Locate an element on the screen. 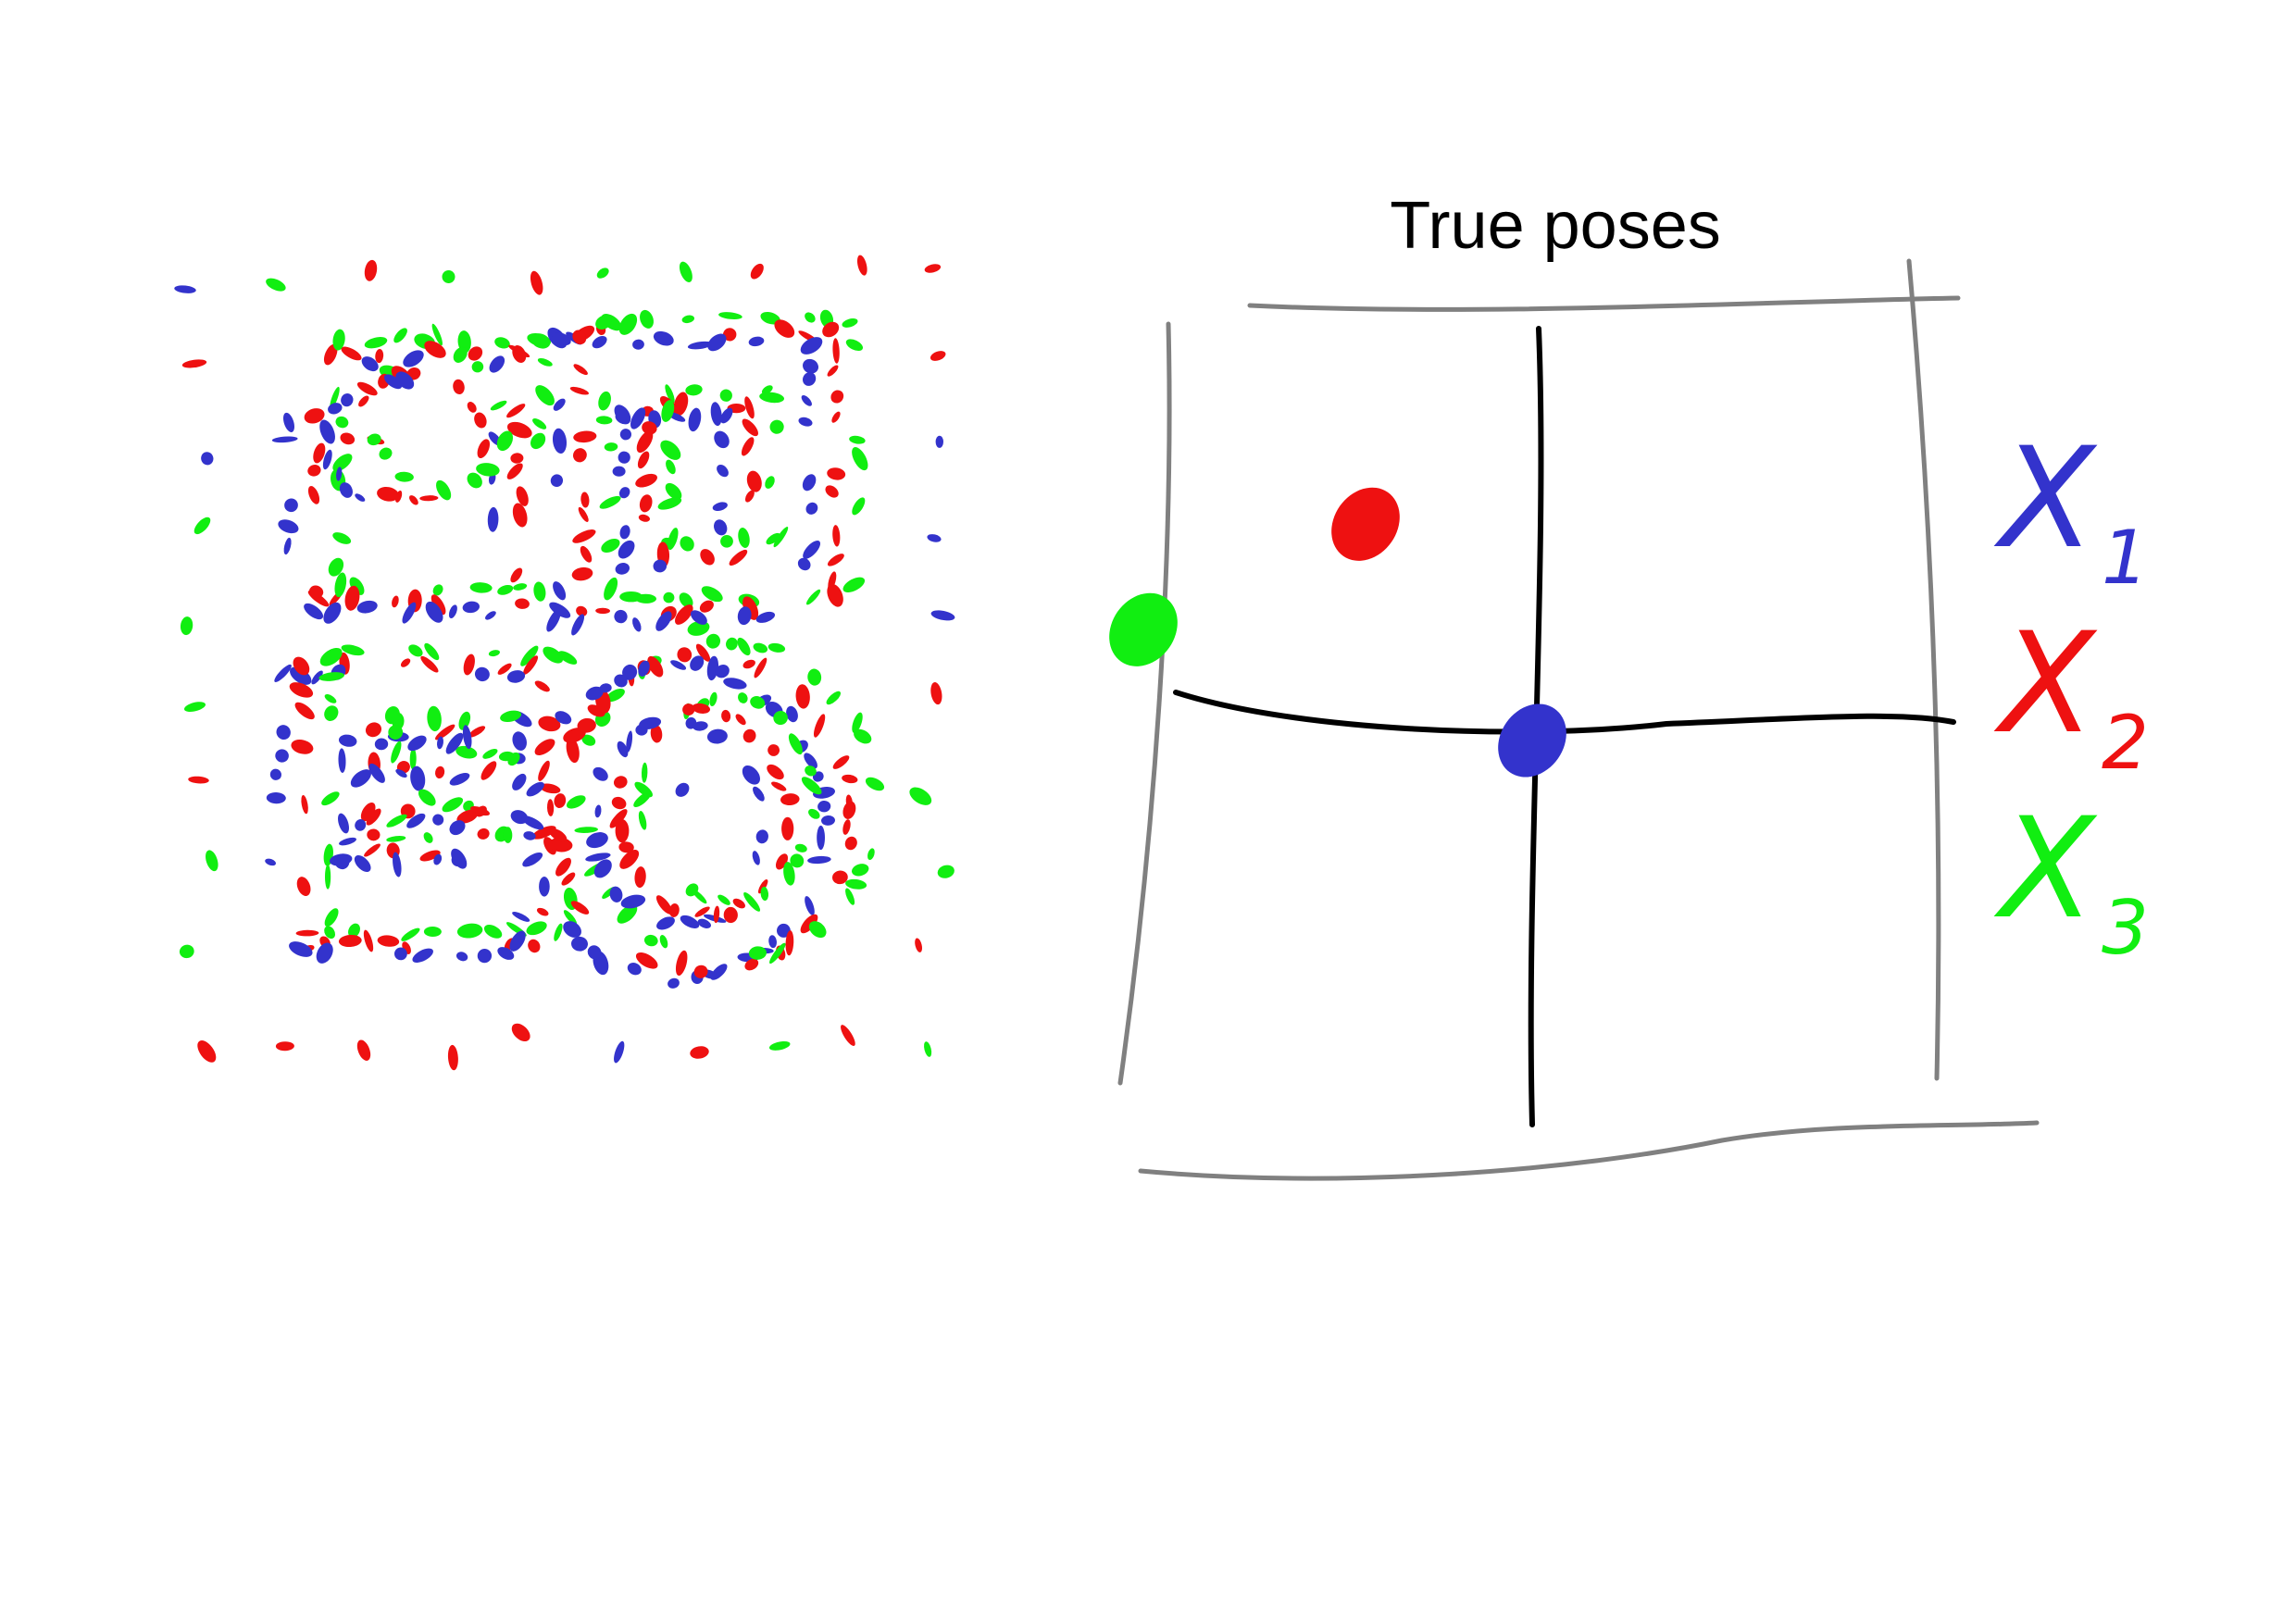 The width and height of the screenshot is (2296, 1618). frame-right is located at coordinates (1923, 669).